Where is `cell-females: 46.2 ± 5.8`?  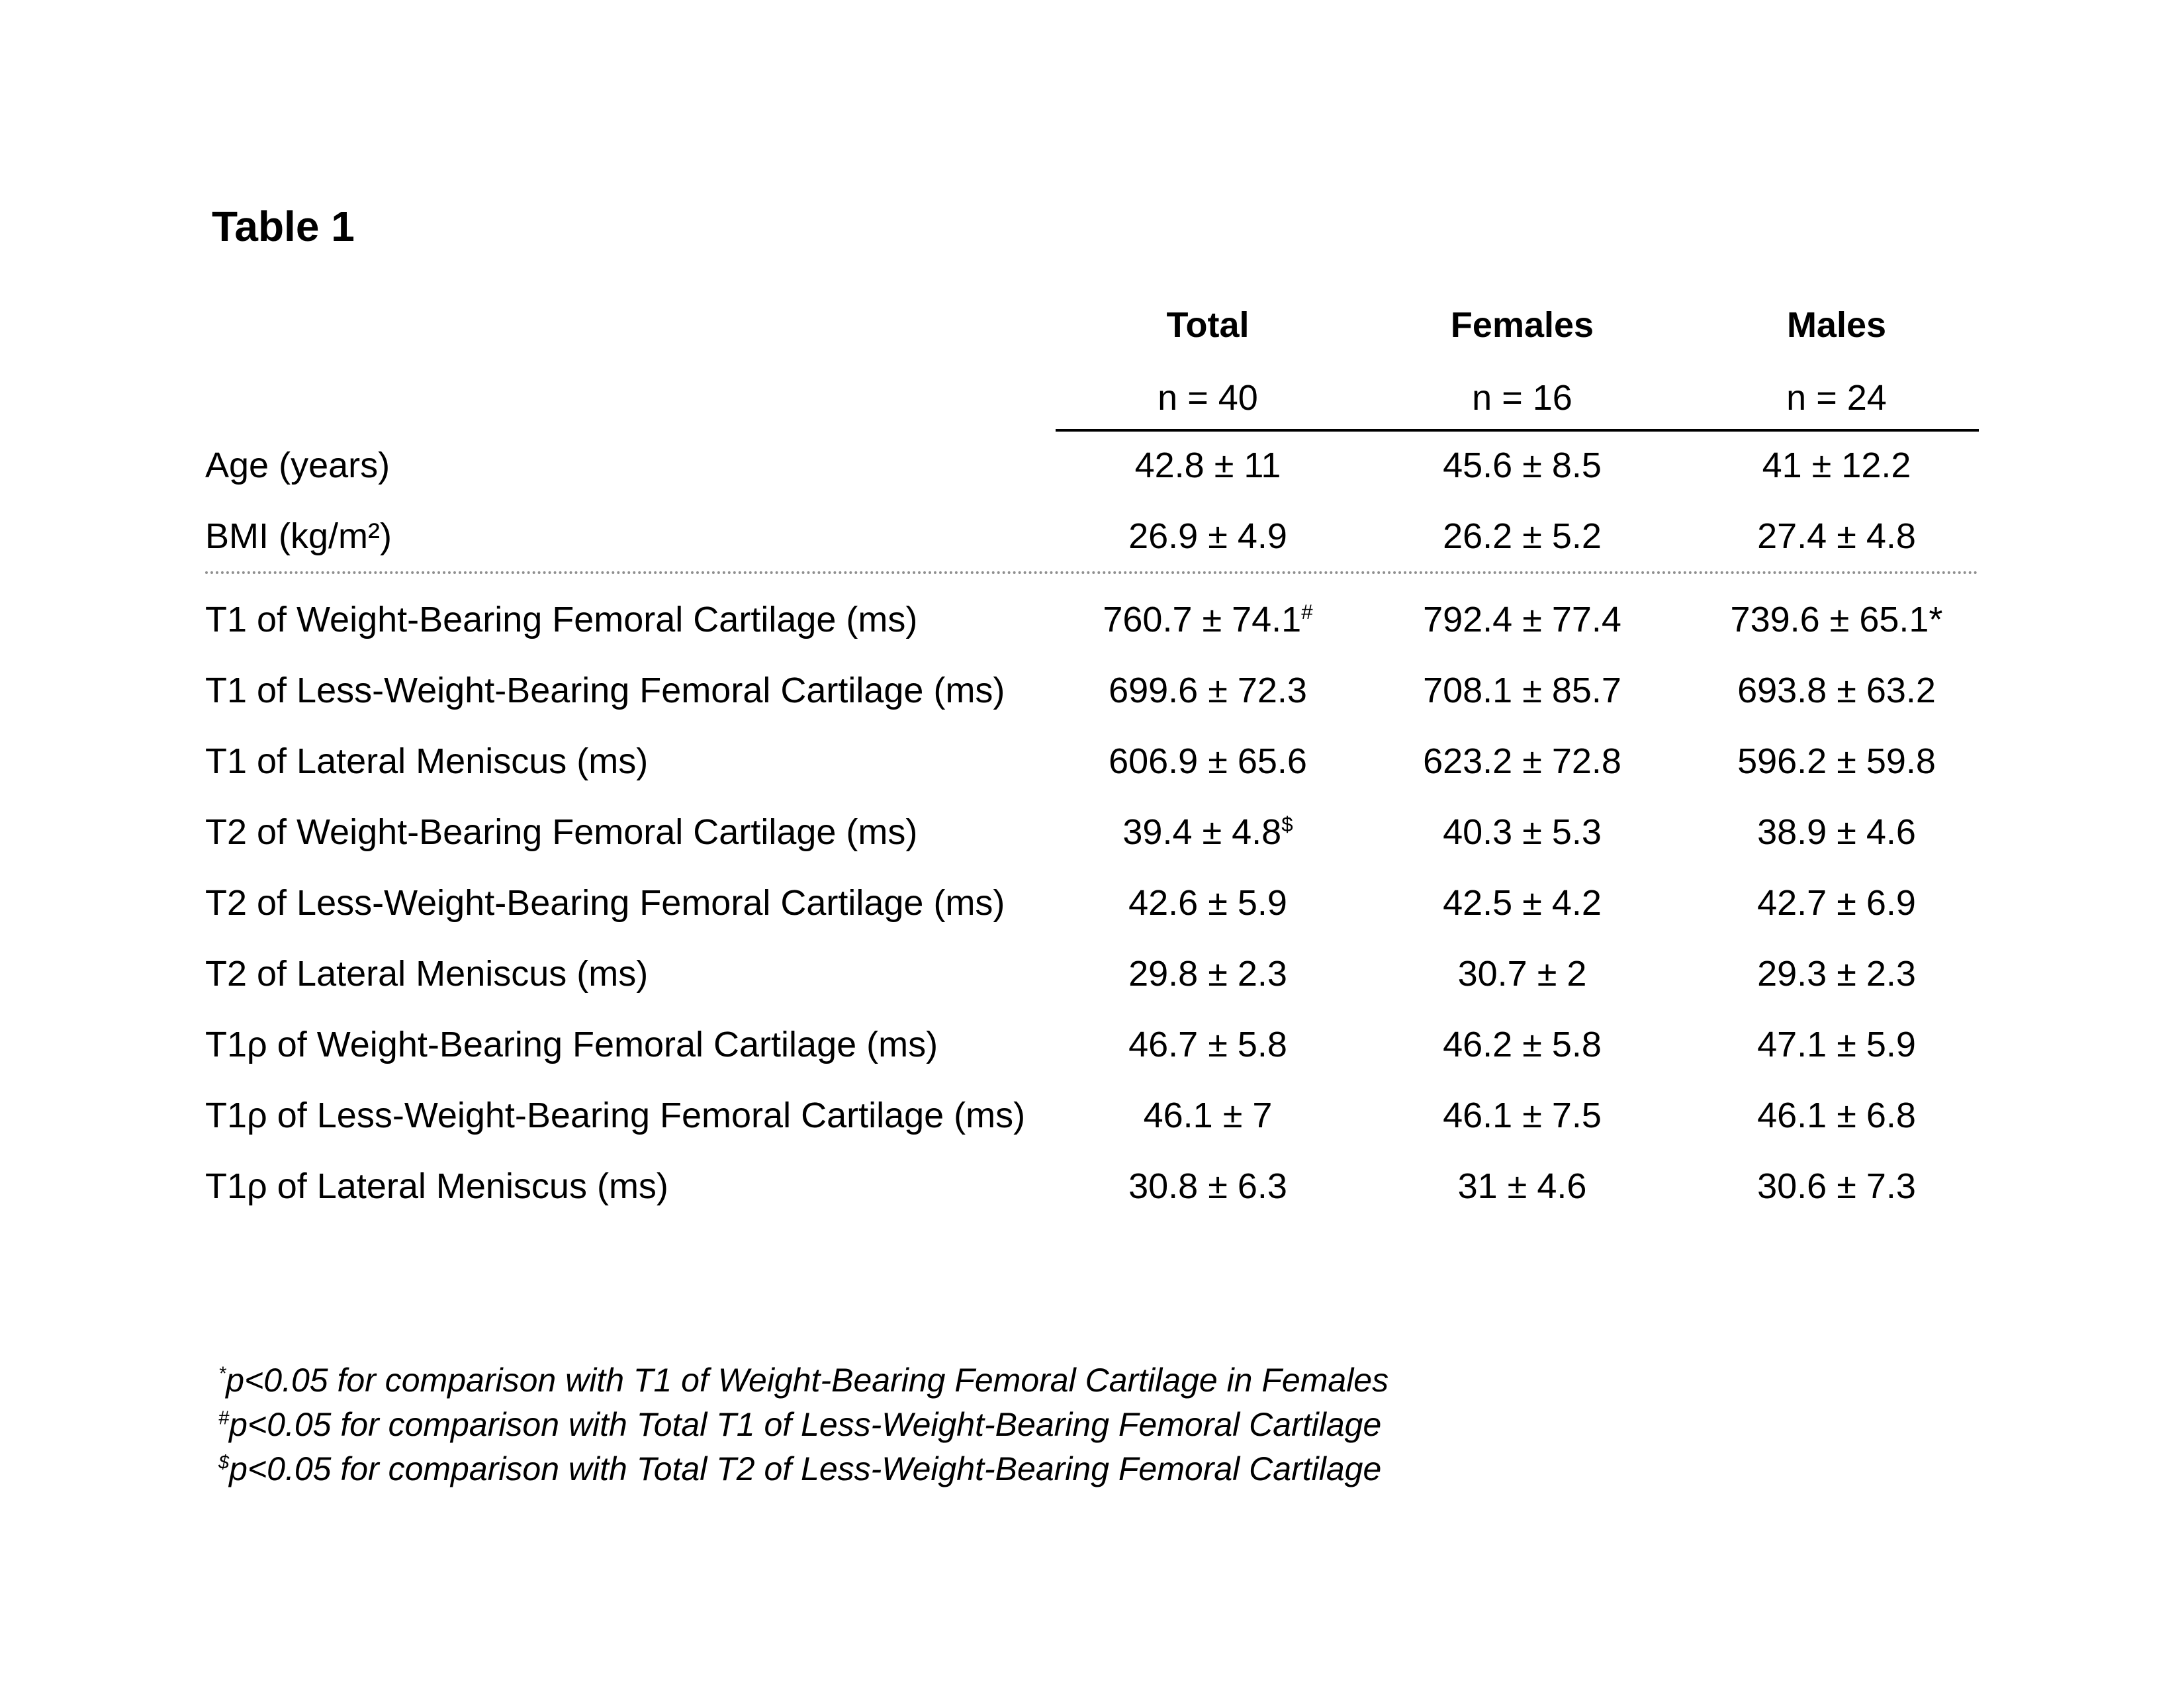
cell-females: 46.2 ± 5.8 is located at coordinates (1522, 1044).